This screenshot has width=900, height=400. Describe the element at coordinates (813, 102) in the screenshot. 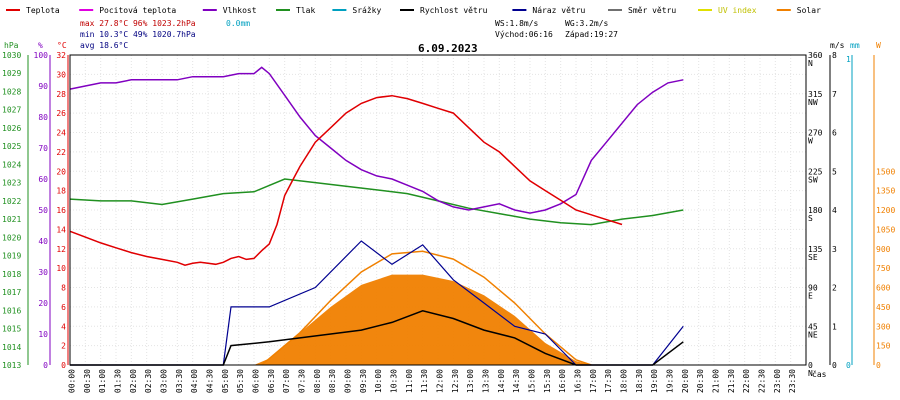

I see `wind-dir-name-label: NW` at that location.